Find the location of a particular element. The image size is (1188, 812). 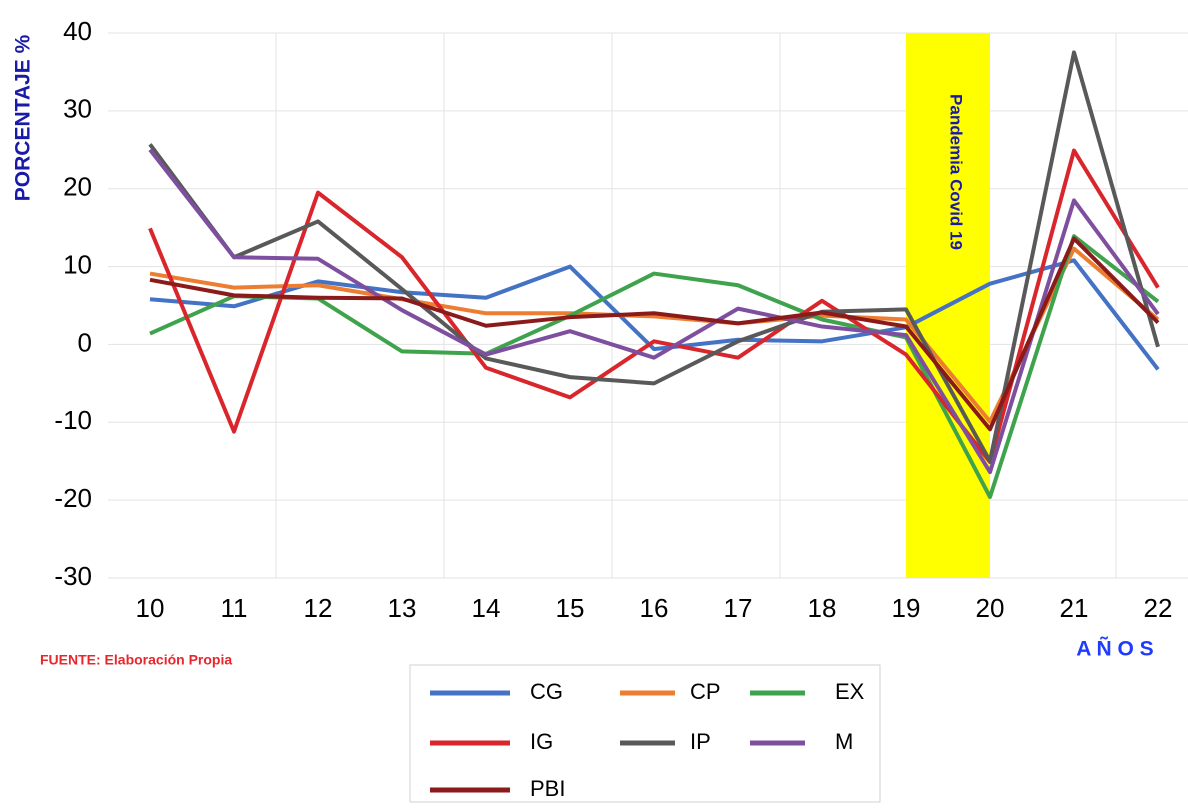

y-tick-label: 40 is located at coordinates (77, 31).